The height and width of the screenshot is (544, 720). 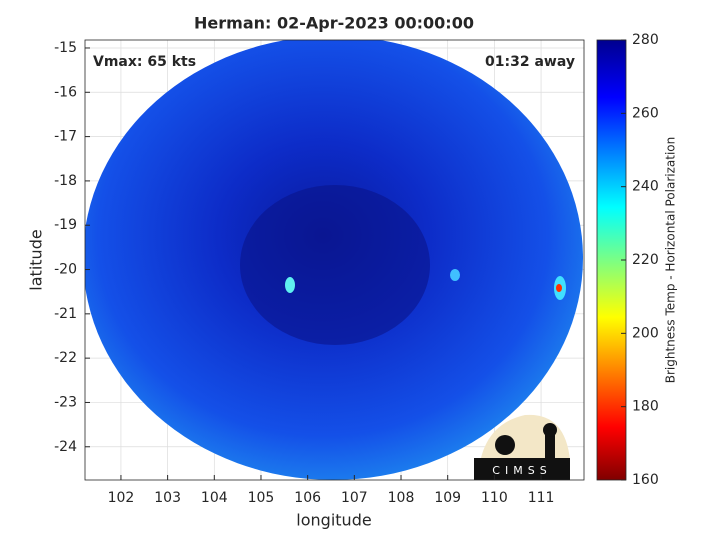 I want to click on x-tick-label: 106, so click(x=307, y=498).